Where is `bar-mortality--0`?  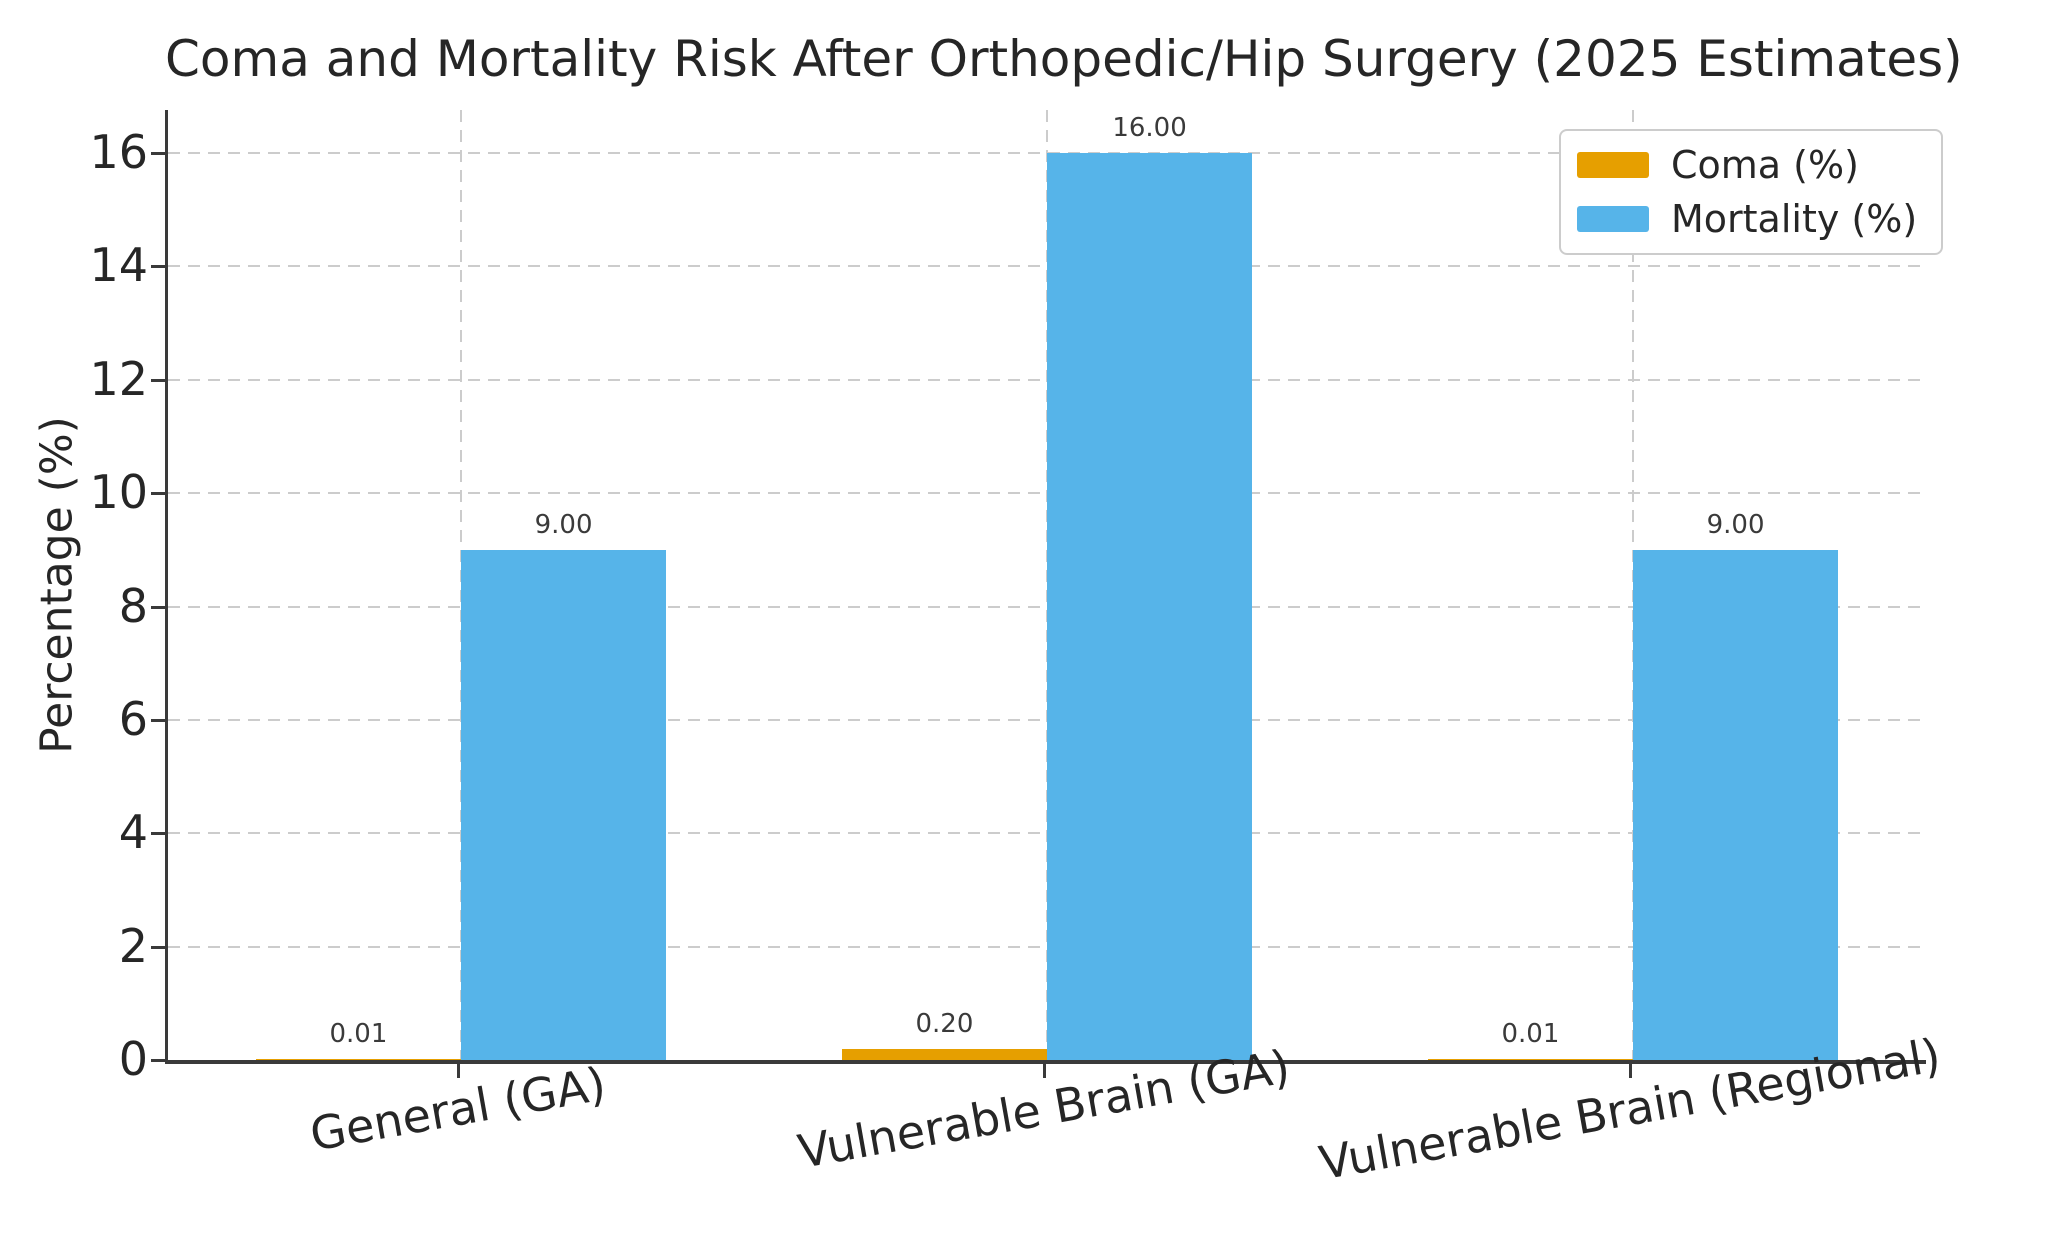 bar-mortality--0 is located at coordinates (564, 804).